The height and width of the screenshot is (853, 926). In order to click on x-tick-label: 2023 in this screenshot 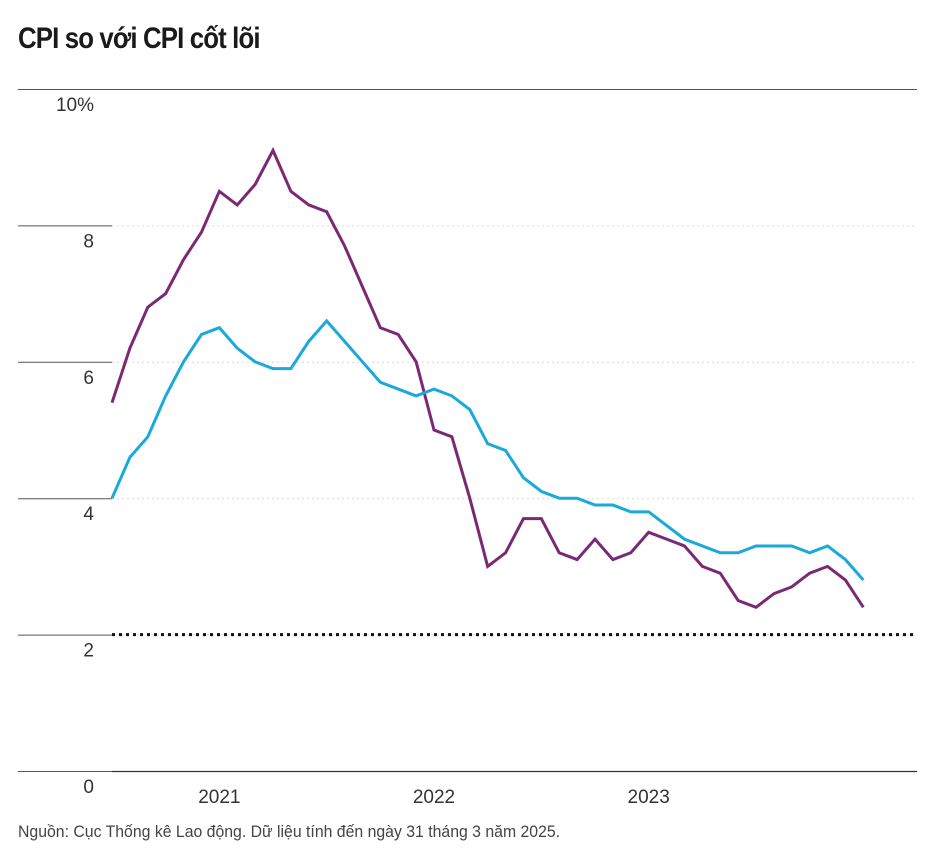, I will do `click(649, 797)`.